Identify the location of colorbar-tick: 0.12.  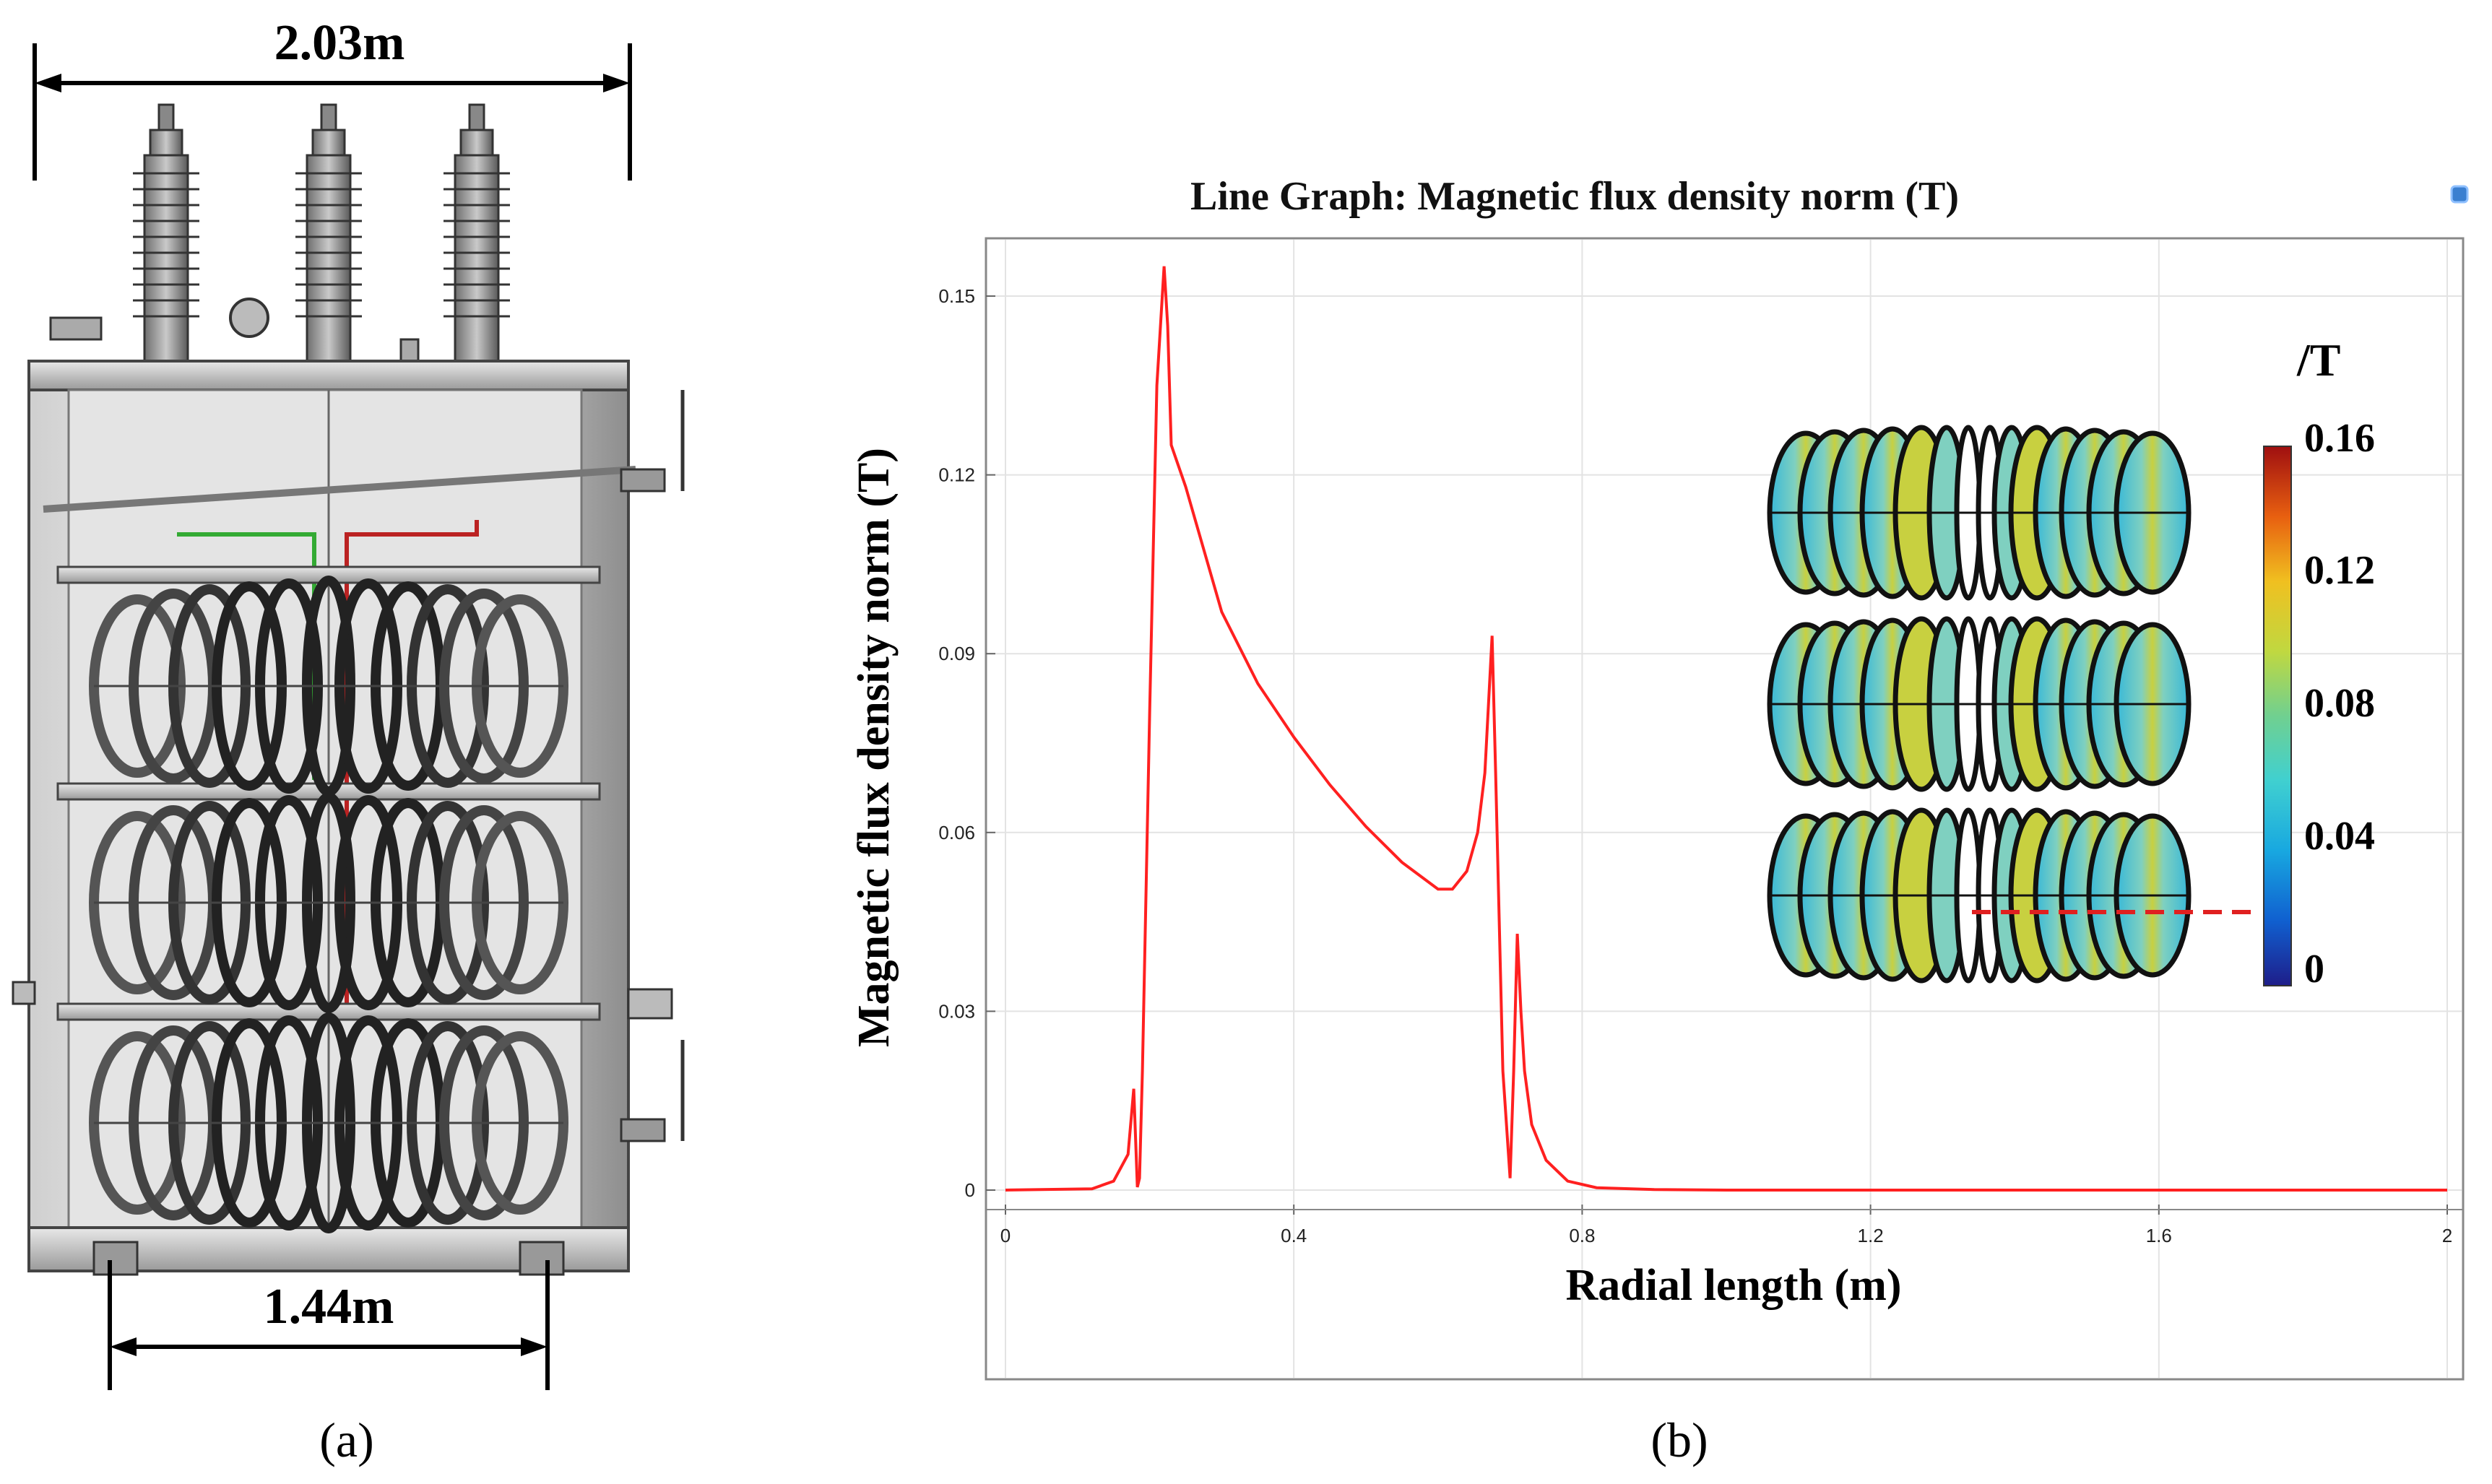
(2339, 570).